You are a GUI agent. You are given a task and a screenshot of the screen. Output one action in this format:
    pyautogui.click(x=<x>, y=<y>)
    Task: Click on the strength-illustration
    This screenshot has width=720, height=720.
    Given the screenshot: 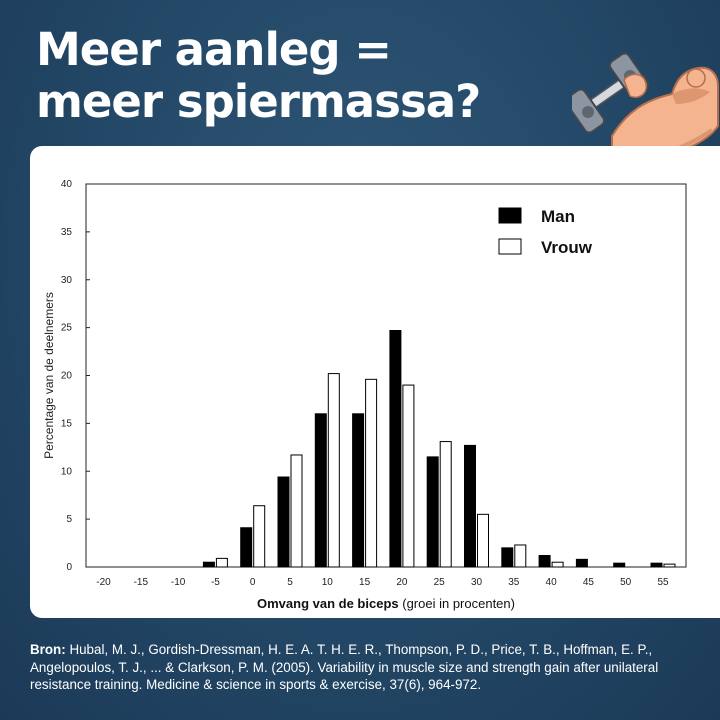 What is the action you would take?
    pyautogui.click(x=642, y=110)
    